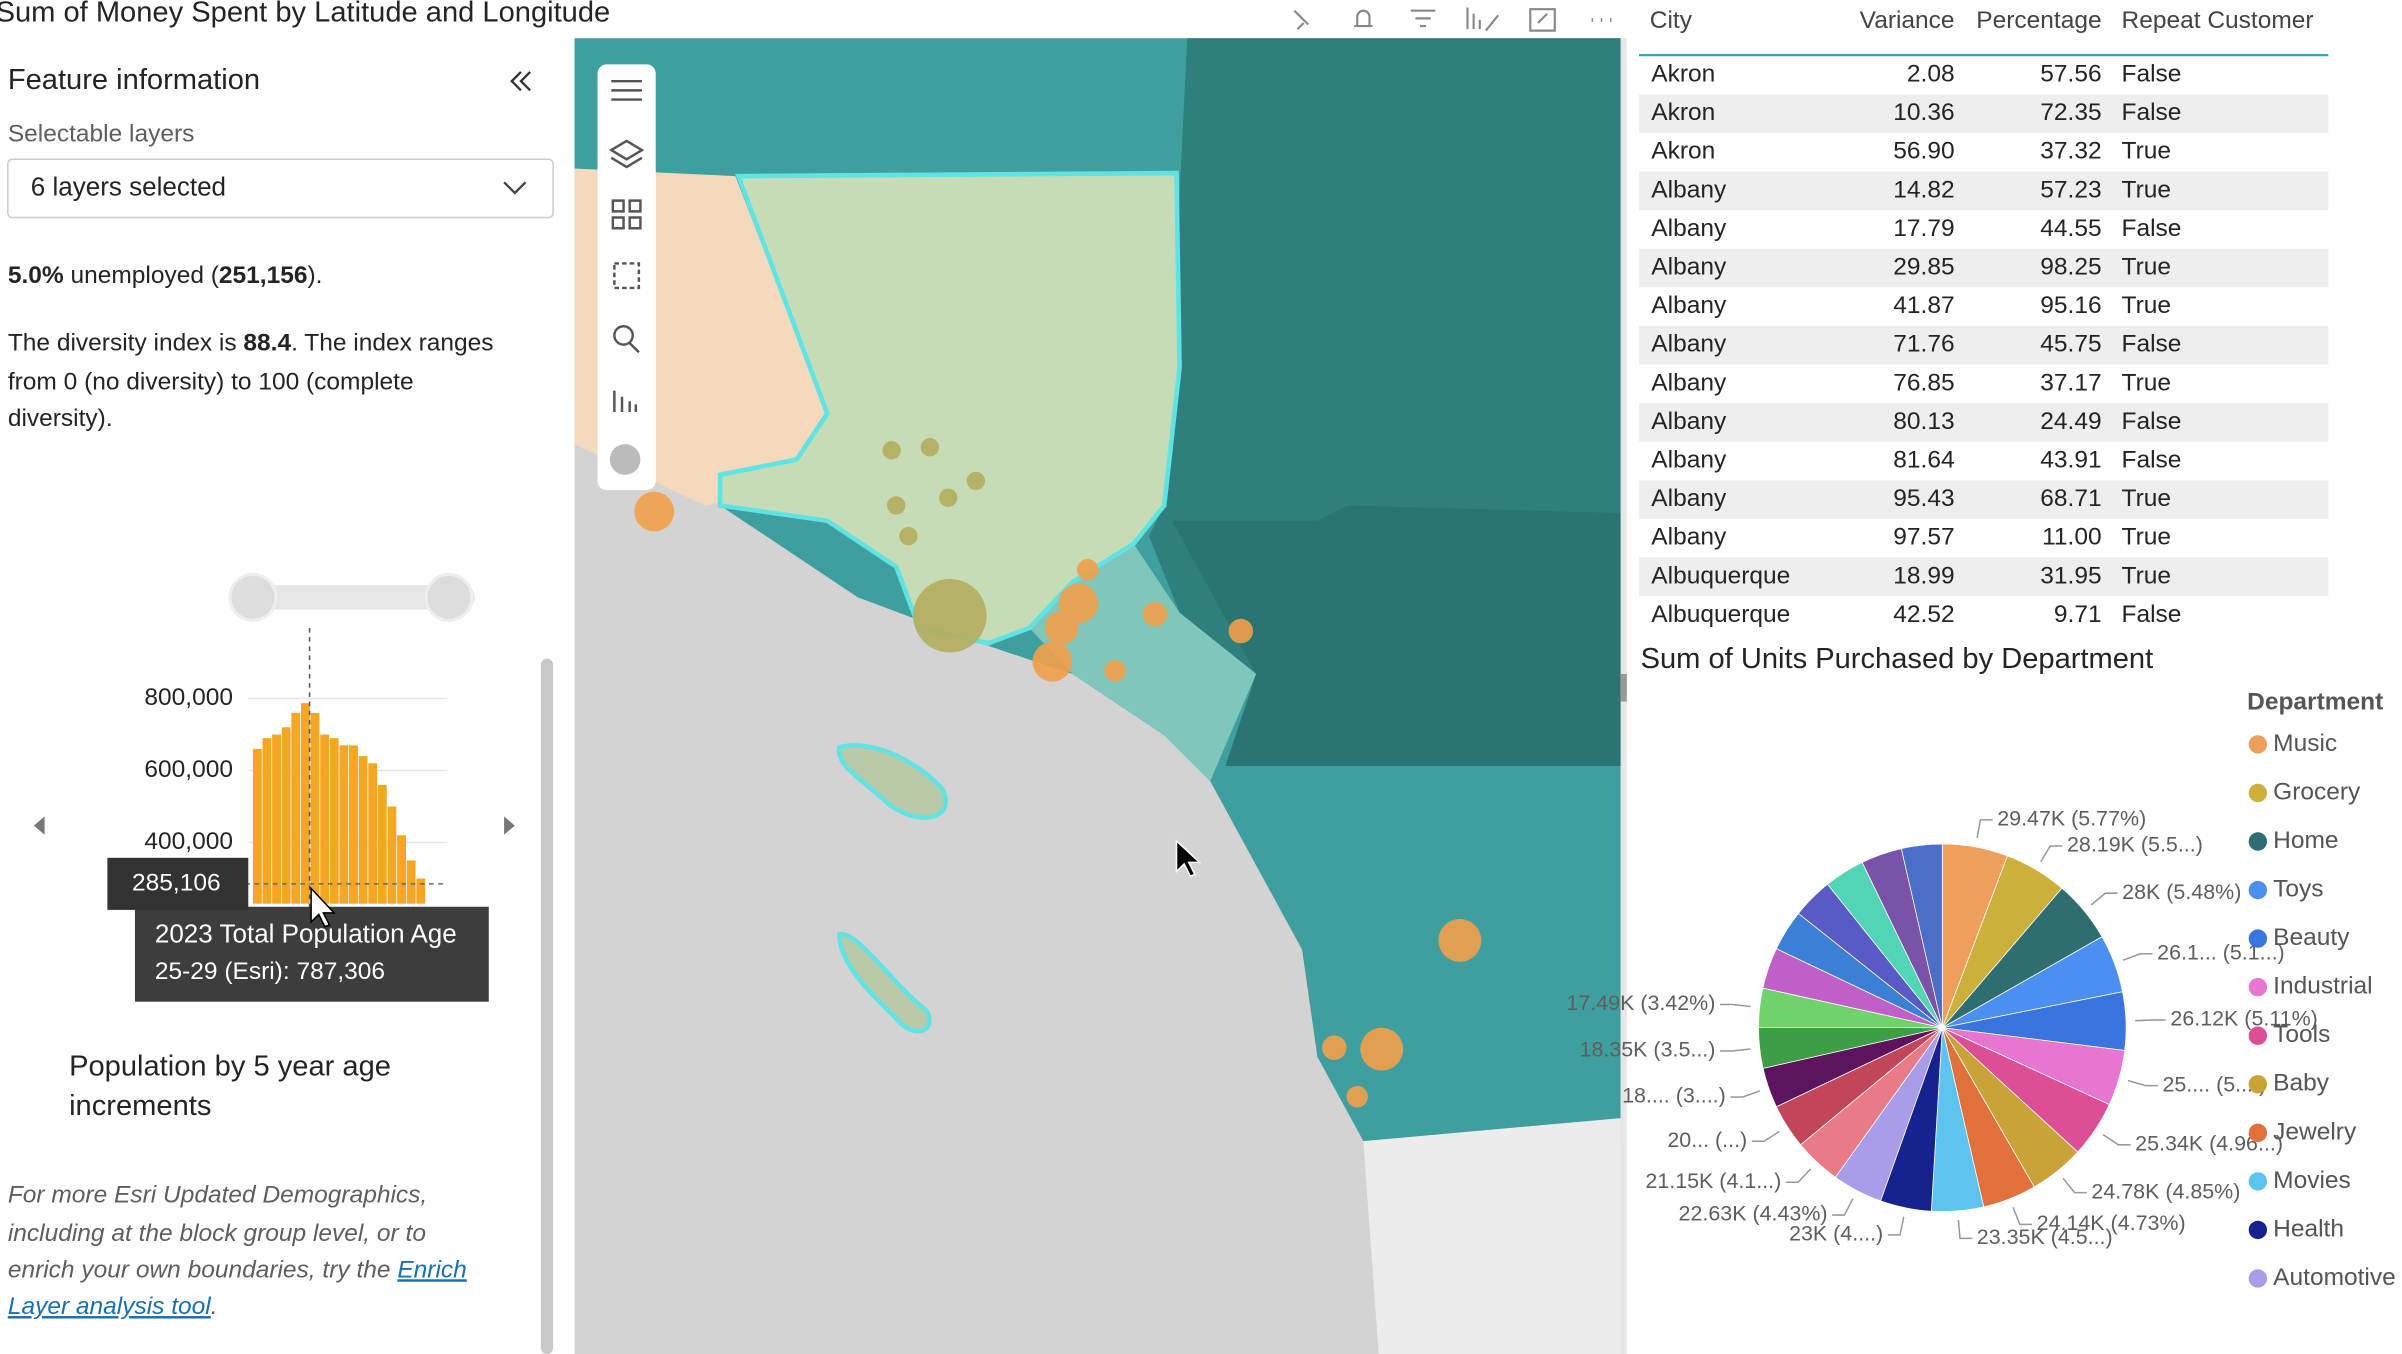  Describe the element at coordinates (36, 276) in the screenshot. I see `text-bold: 5.0%` at that location.